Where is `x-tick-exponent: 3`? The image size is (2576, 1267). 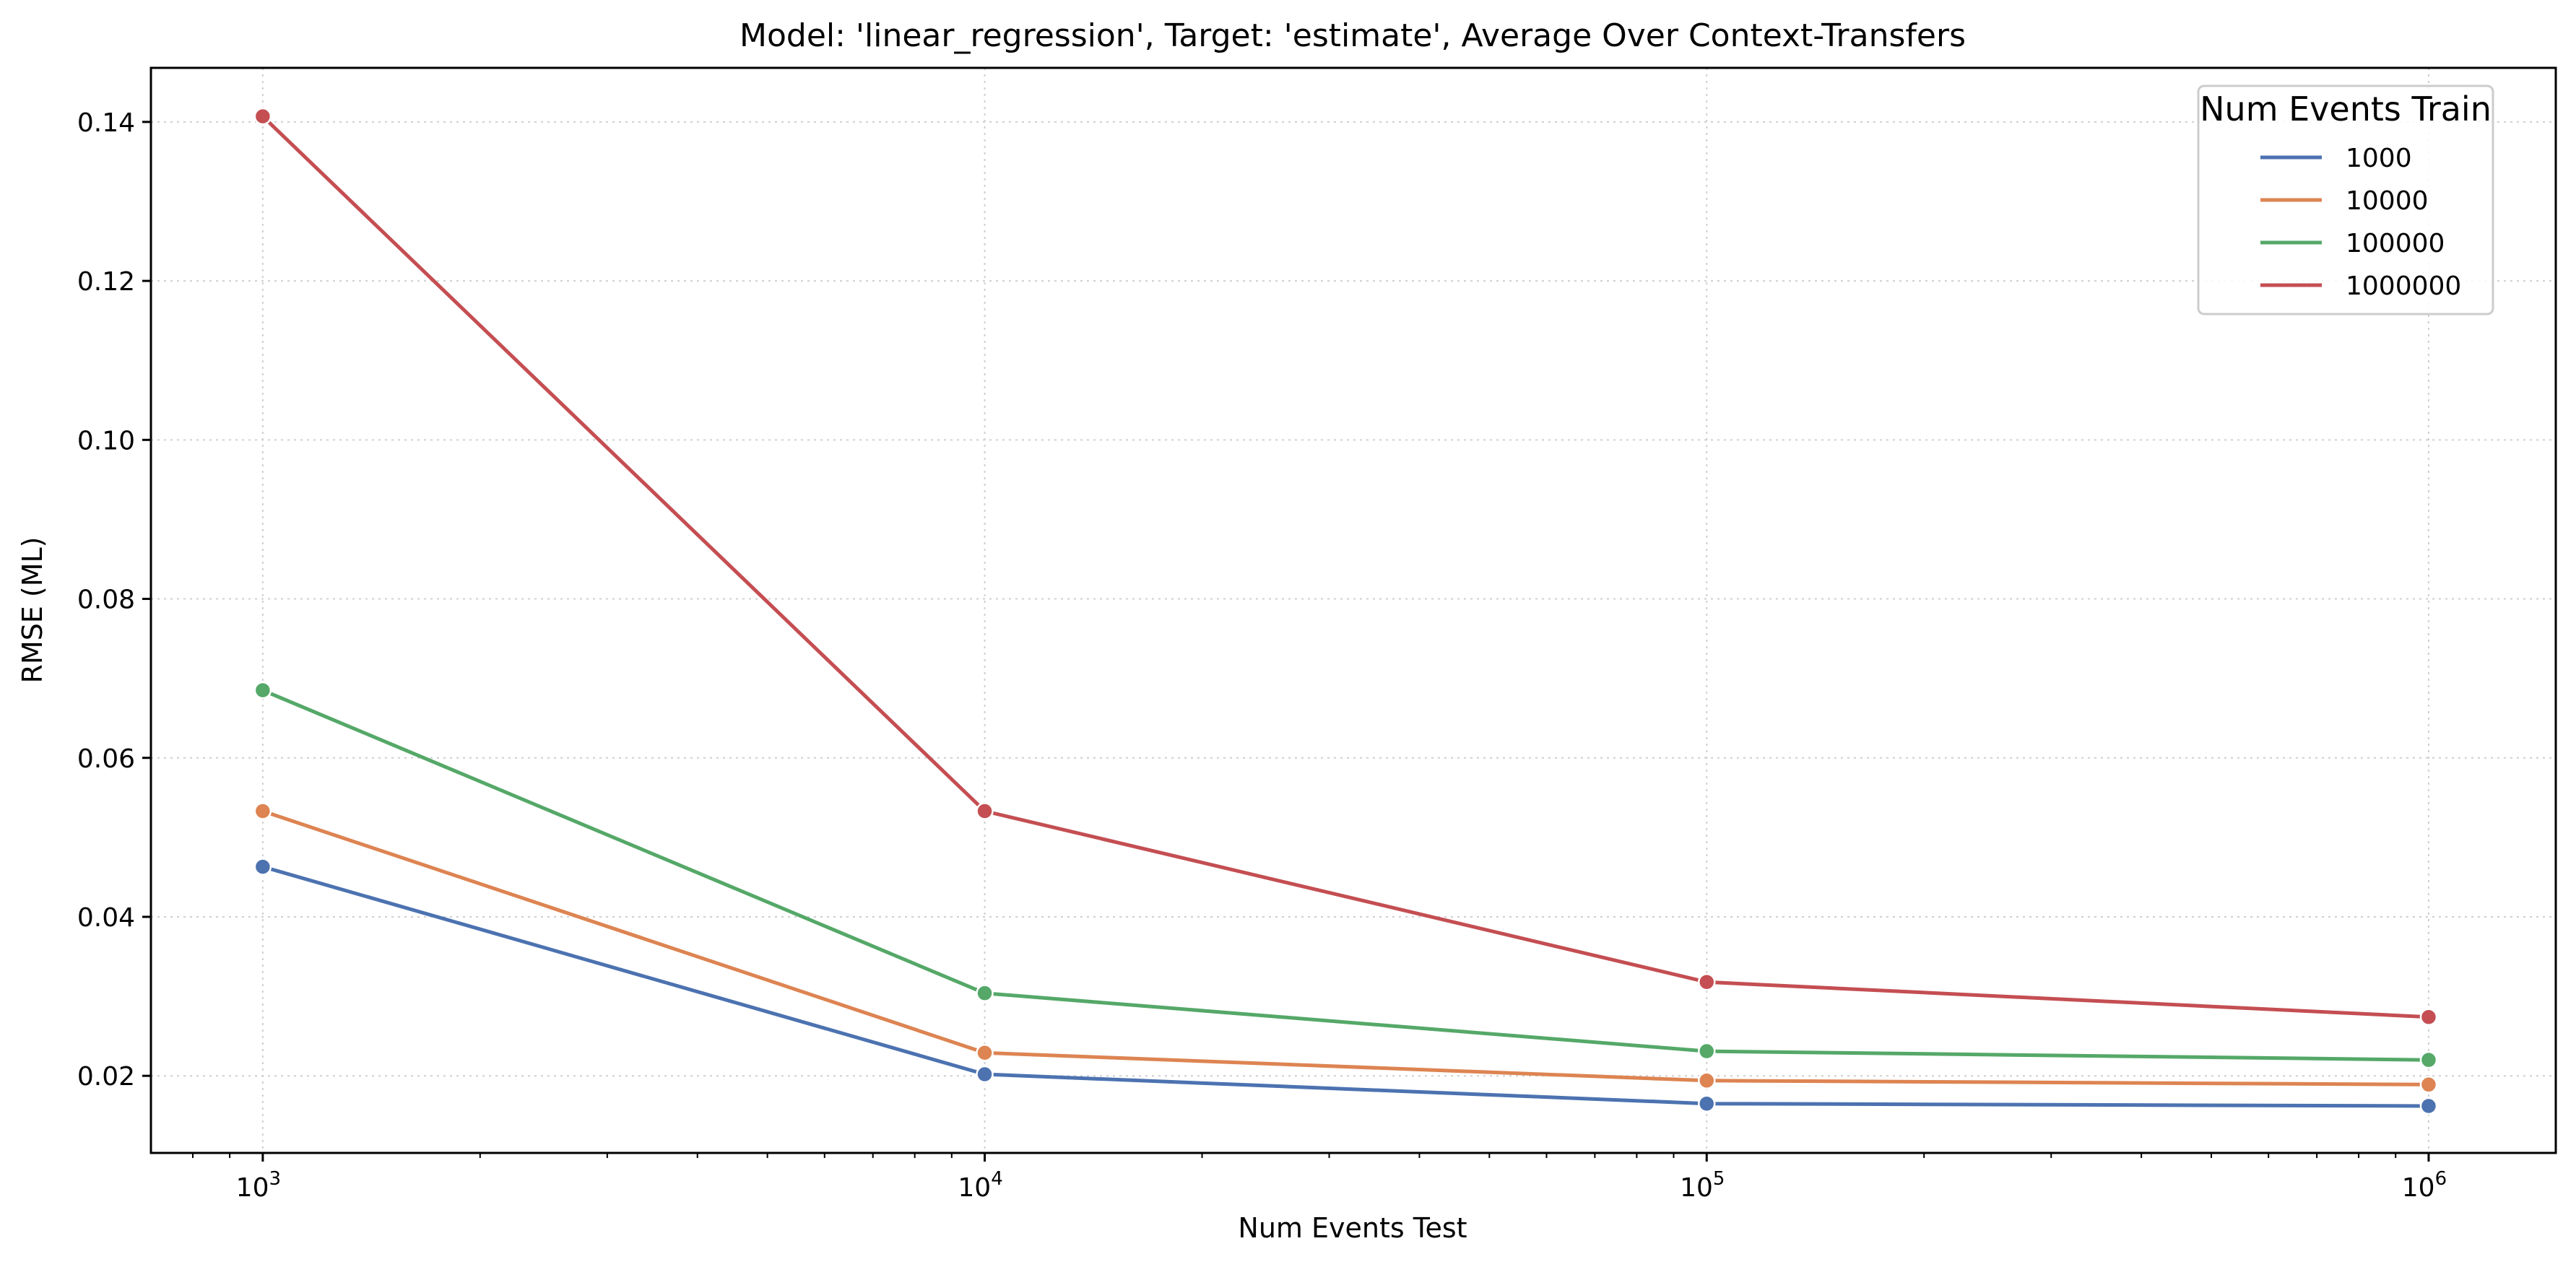 x-tick-exponent: 3 is located at coordinates (275, 1179).